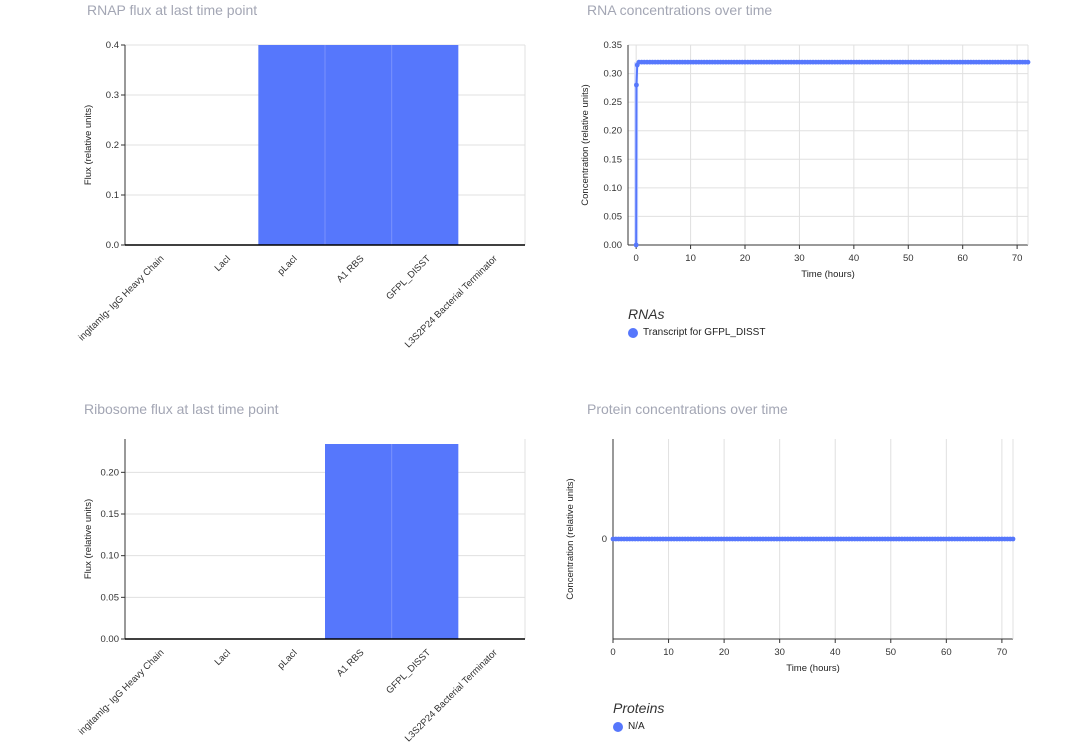 This screenshot has width=1092, height=748. Describe the element at coordinates (704, 332) in the screenshot. I see `rna-legend-label: Transcript for GFPL_DISST` at that location.